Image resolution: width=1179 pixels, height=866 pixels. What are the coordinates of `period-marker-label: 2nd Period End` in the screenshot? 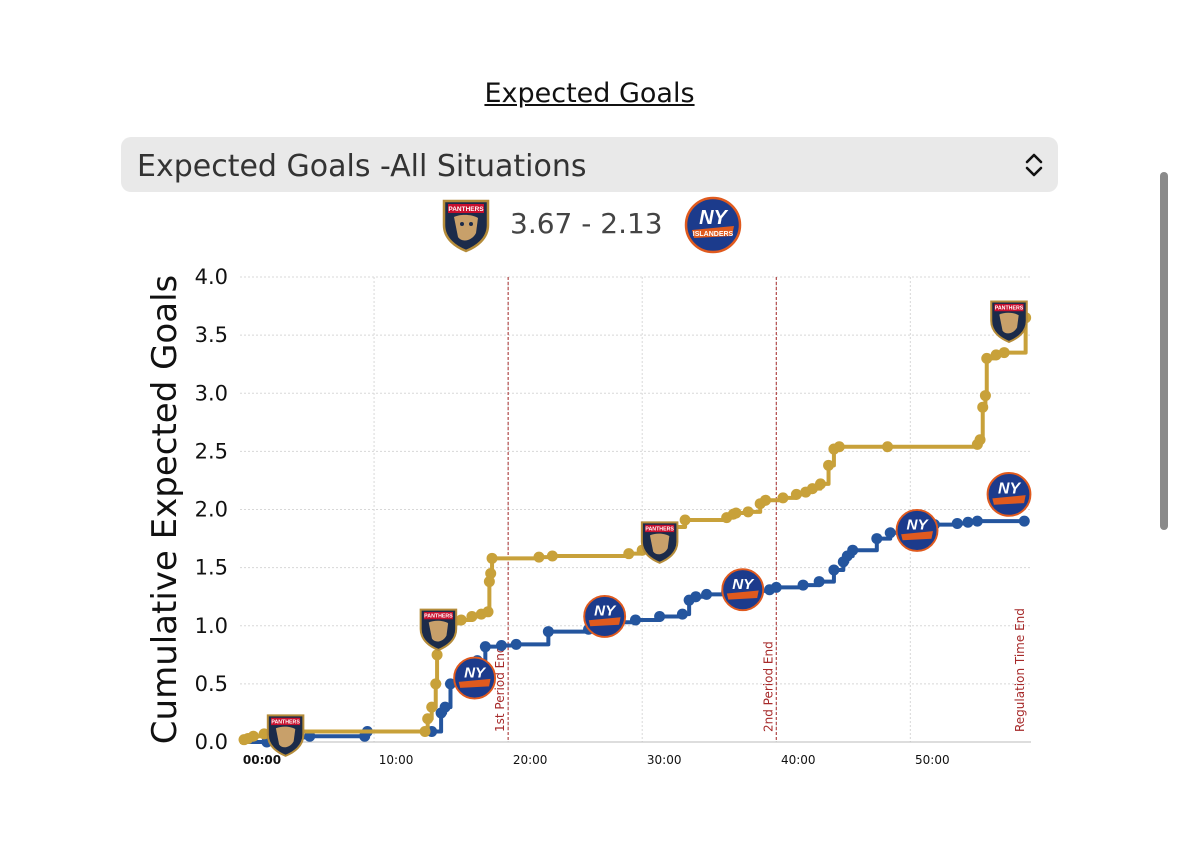 It's located at (768, 686).